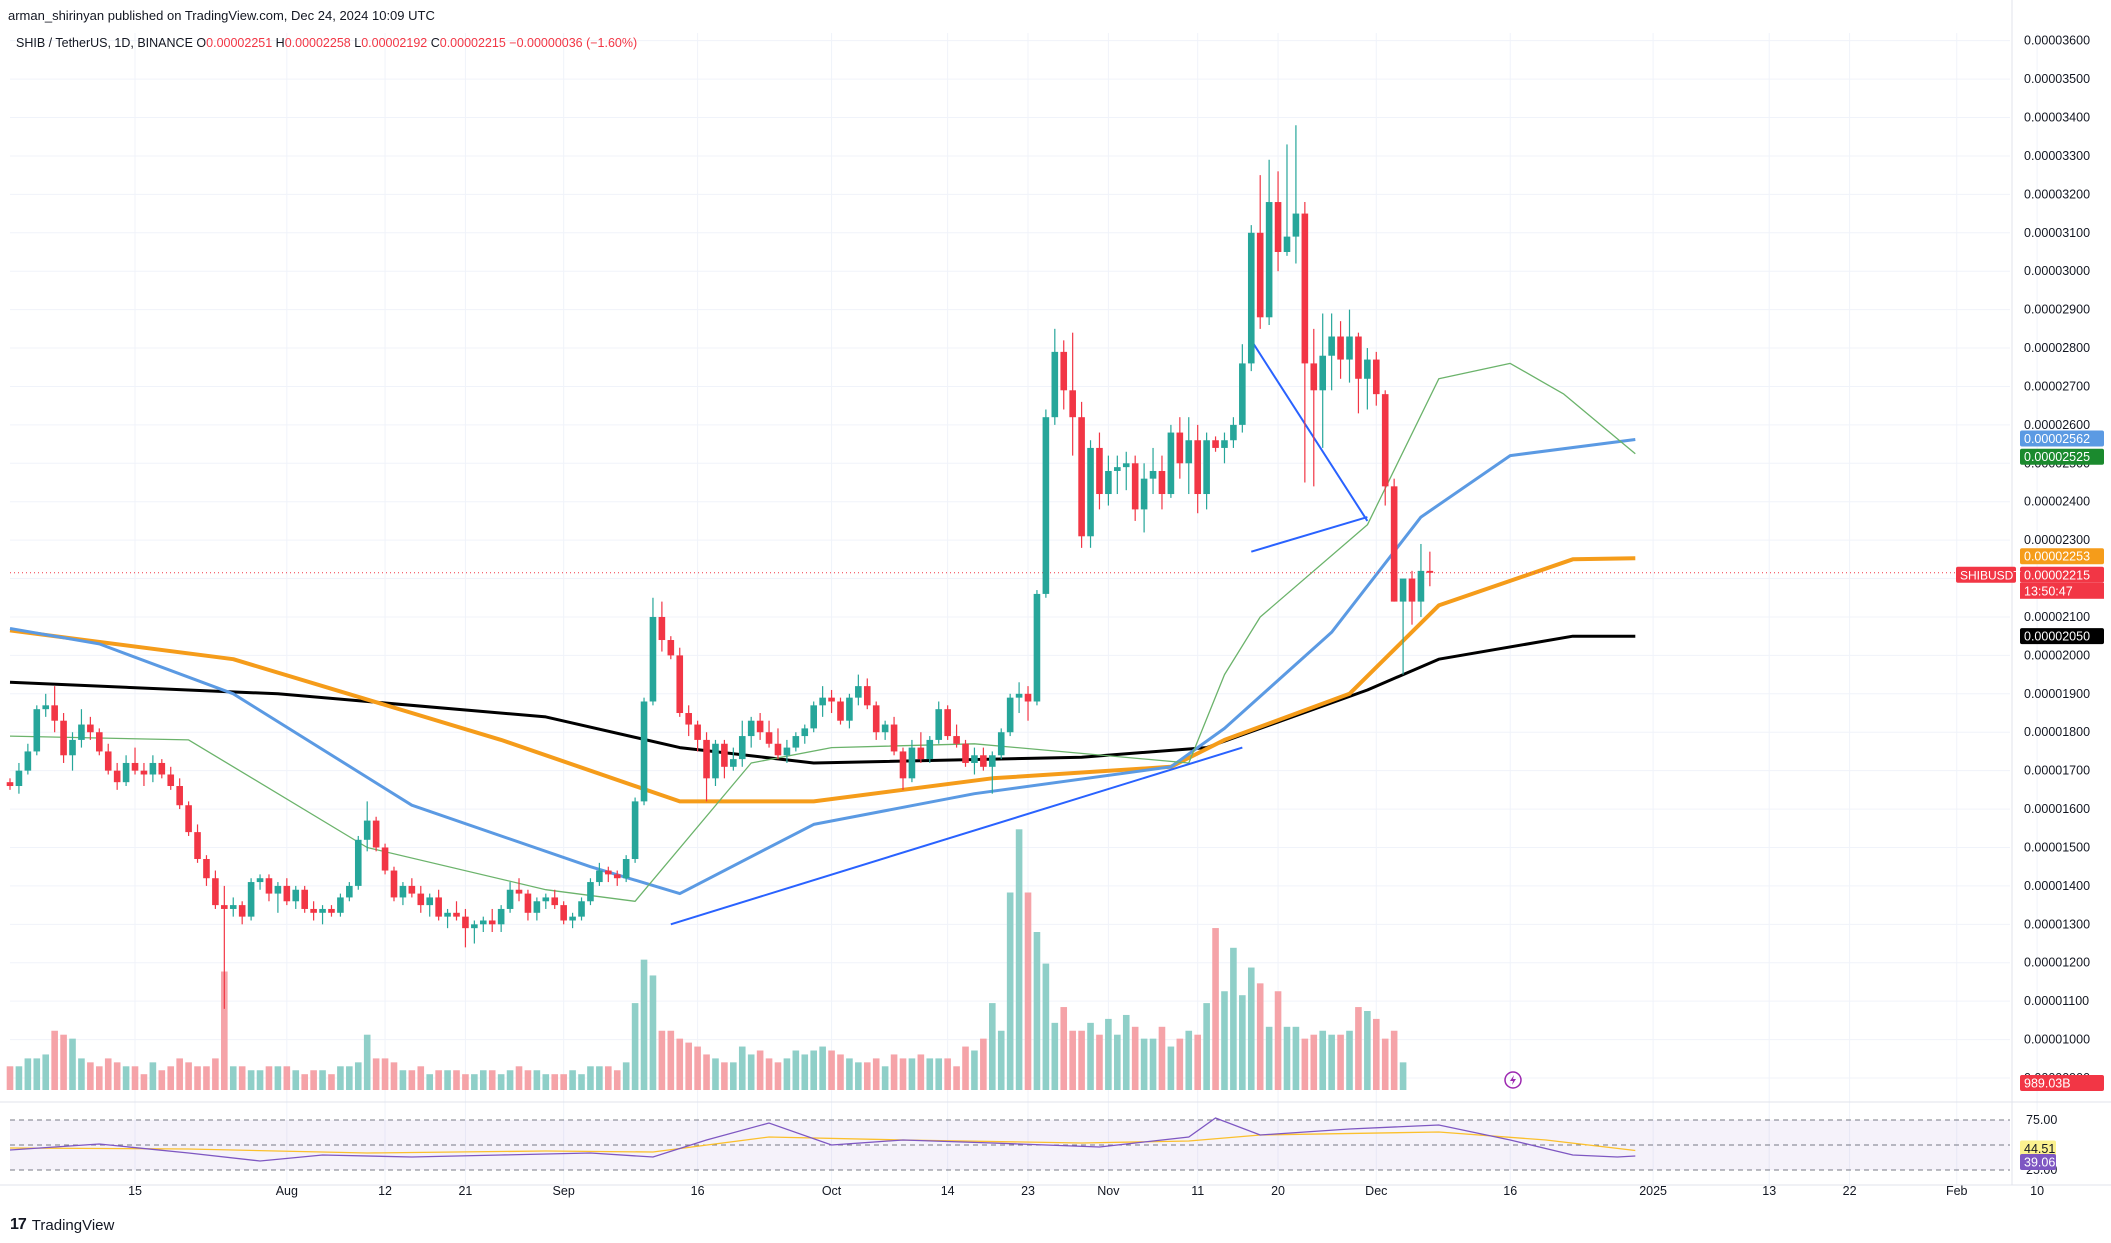 The width and height of the screenshot is (2111, 1243). Describe the element at coordinates (135, 1191) in the screenshot. I see `x-tick-label: 15` at that location.